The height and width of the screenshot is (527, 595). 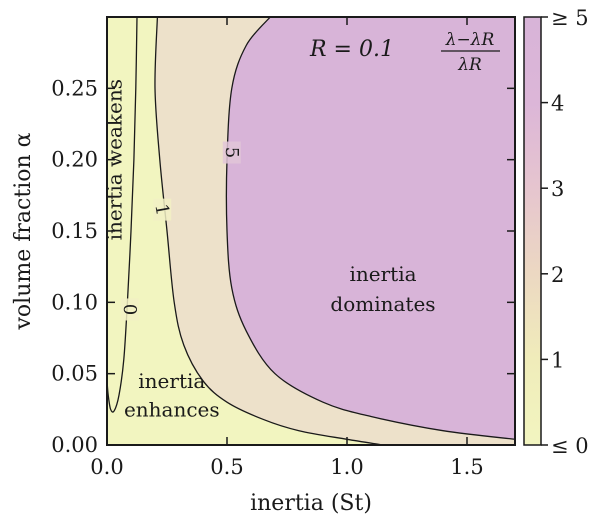 I want to click on region-annotation-1: inertia, so click(x=171, y=381).